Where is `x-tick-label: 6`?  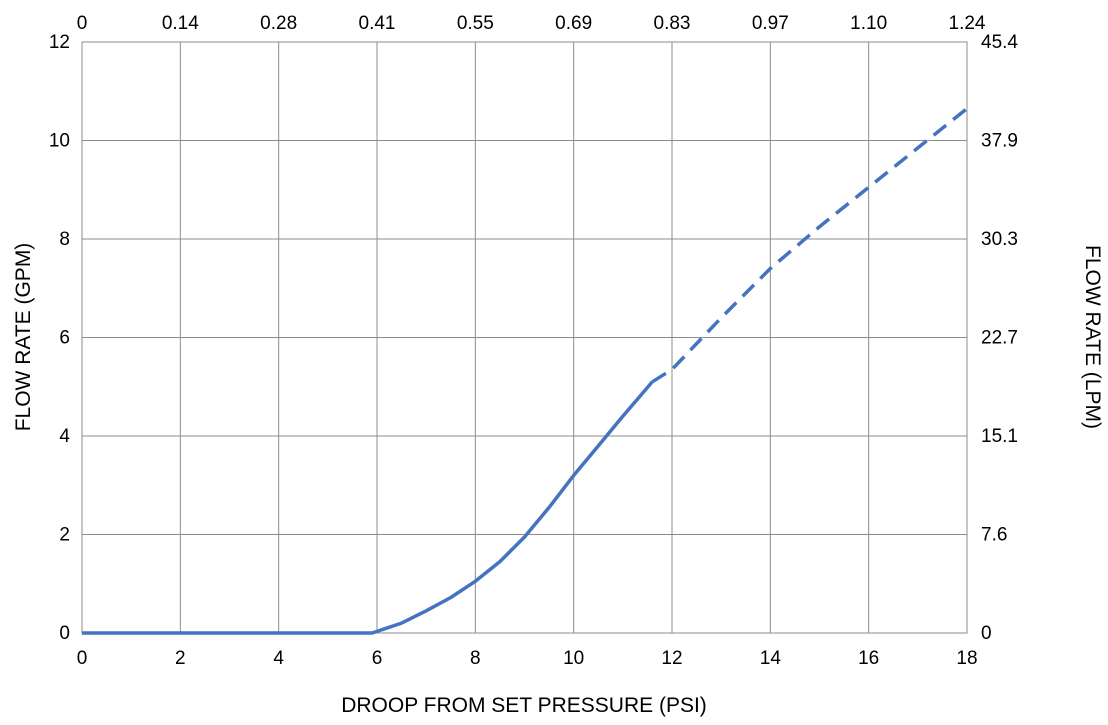 x-tick-label: 6 is located at coordinates (377, 658).